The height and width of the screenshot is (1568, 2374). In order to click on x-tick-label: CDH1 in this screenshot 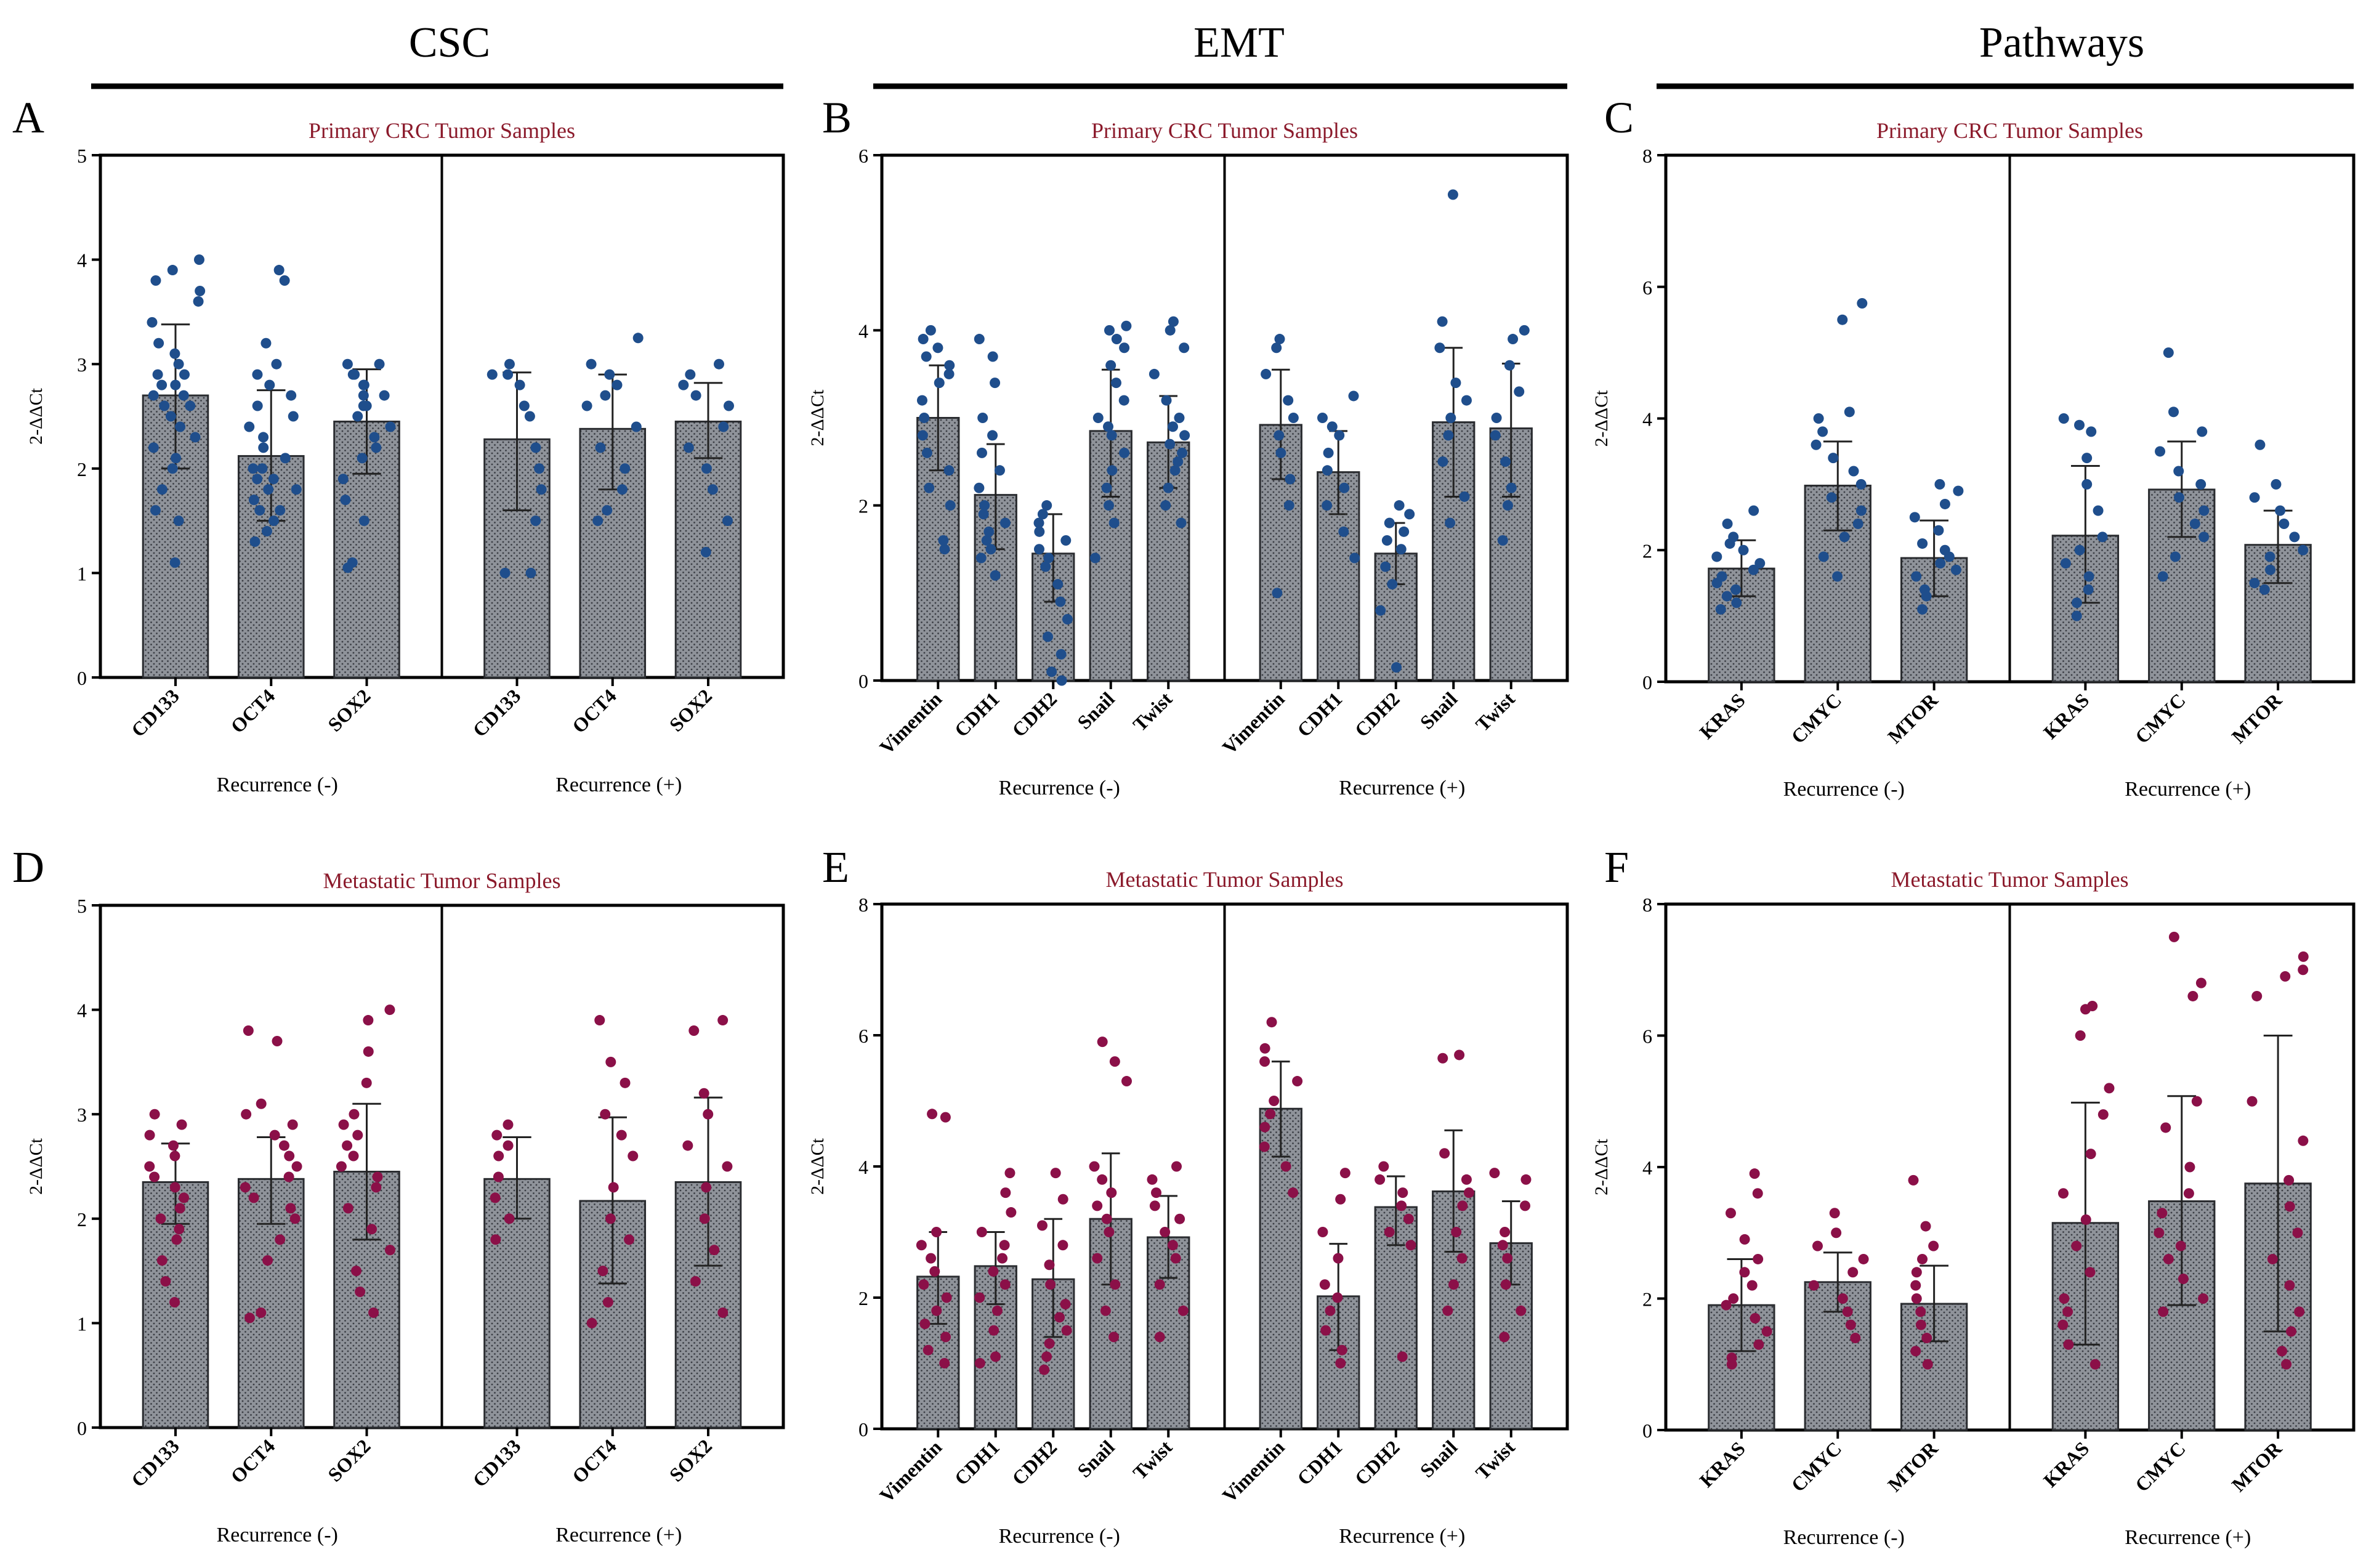, I will do `click(1319, 714)`.